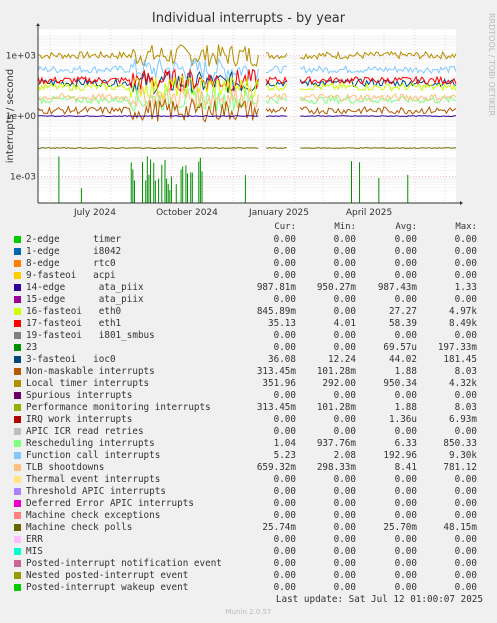  Describe the element at coordinates (90, 443) in the screenshot. I see `legend-label: Rescheduling interrupts` at that location.